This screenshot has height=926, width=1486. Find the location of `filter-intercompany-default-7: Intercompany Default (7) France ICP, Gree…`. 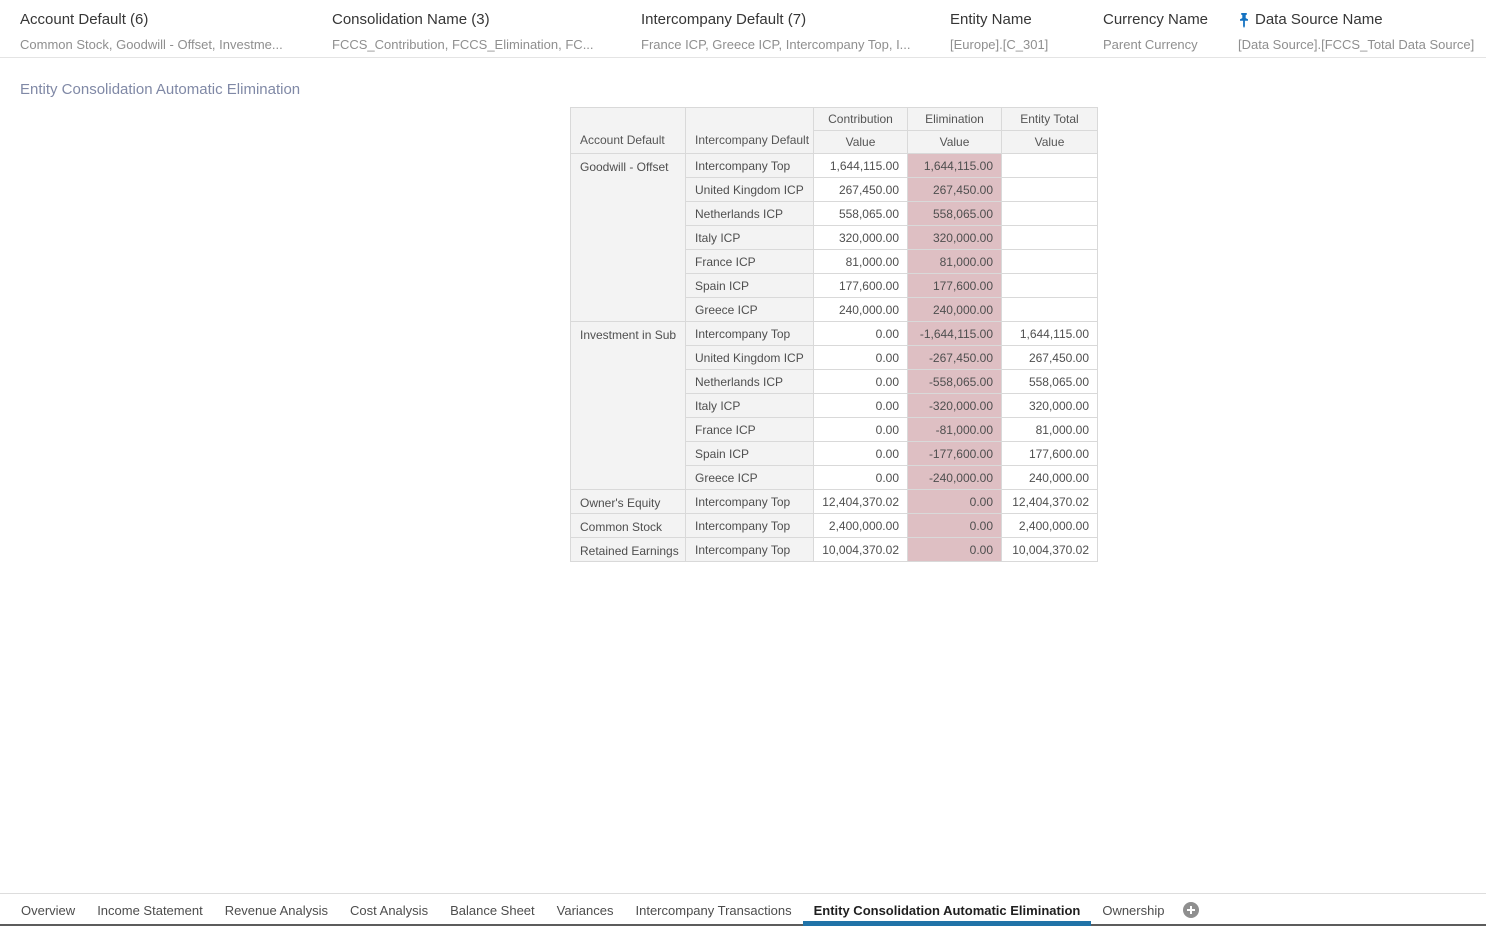

filter-intercompany-default-7: Intercompany Default (7) France ICP, Gree… is located at coordinates (776, 31).